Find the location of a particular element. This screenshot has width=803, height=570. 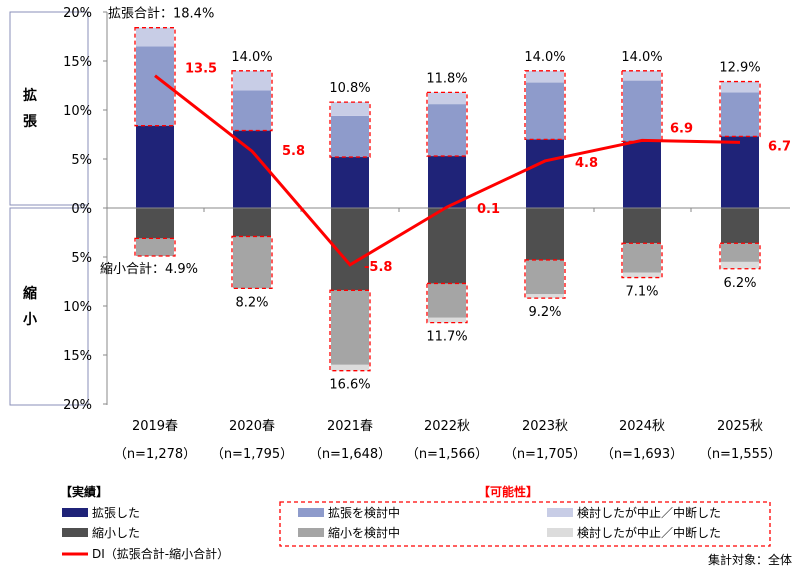

y-tick-label: 0% is located at coordinates (81, 209).